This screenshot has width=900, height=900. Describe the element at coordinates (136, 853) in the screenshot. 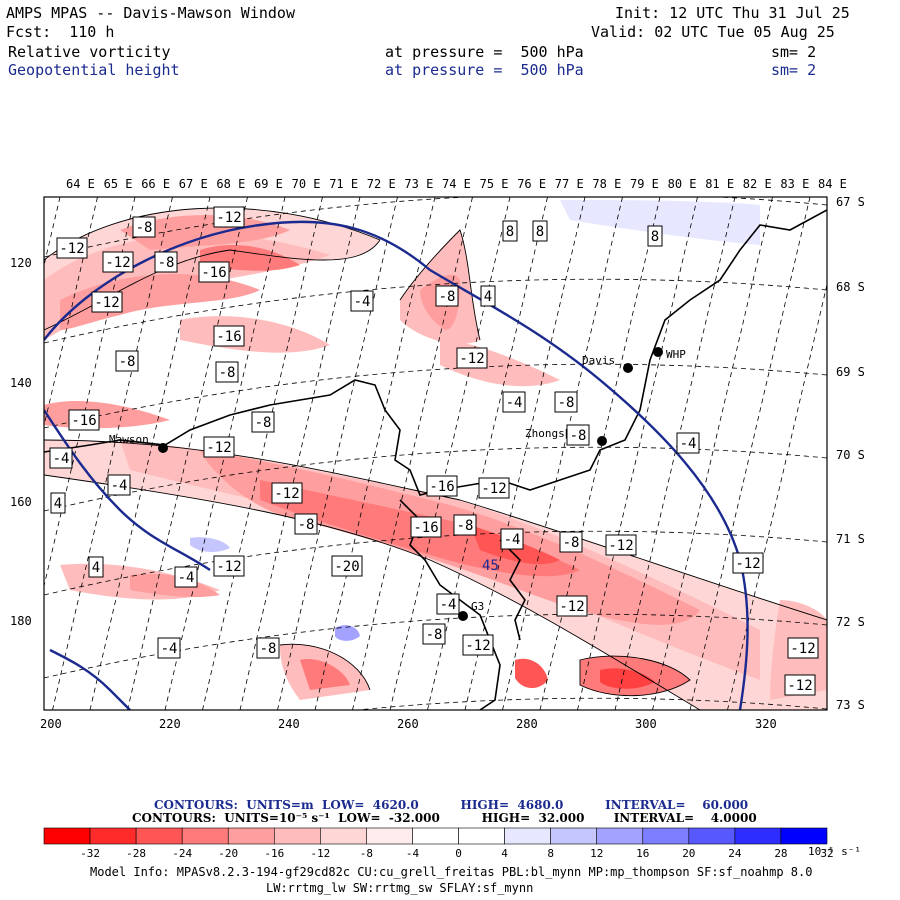

I see `colorbar-tick: -28` at that location.